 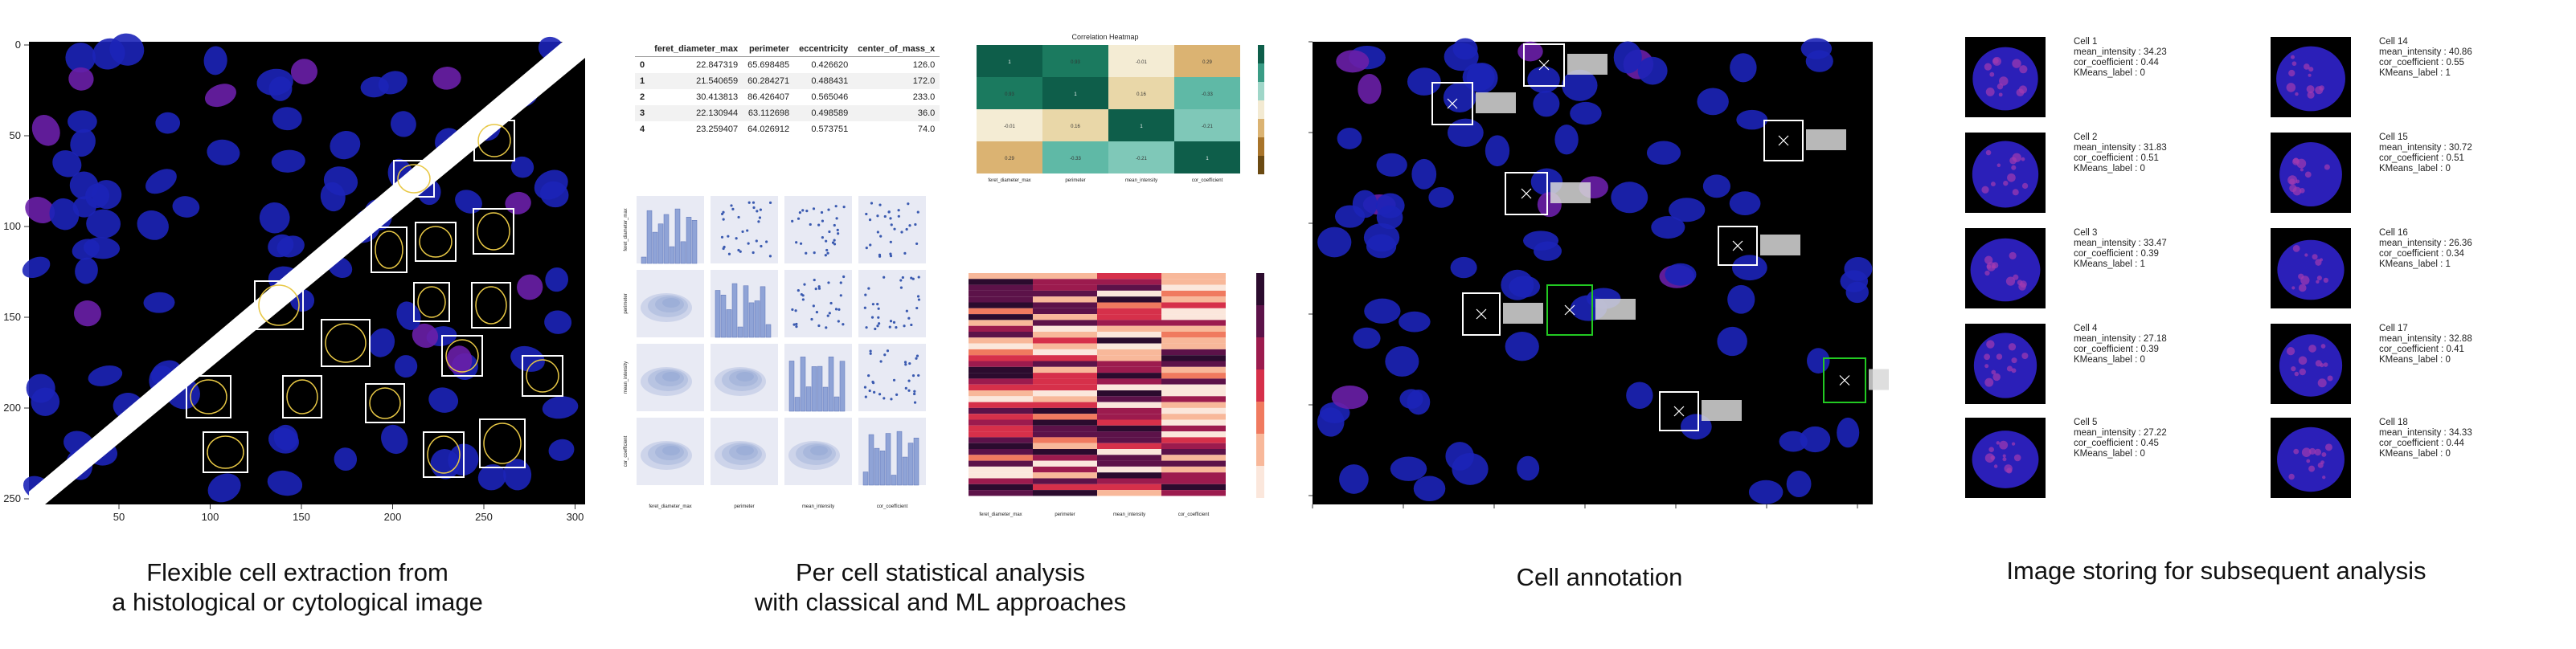 I want to click on stored-cell-cor: cor_coefficient : 0.45, so click(x=2116, y=443).